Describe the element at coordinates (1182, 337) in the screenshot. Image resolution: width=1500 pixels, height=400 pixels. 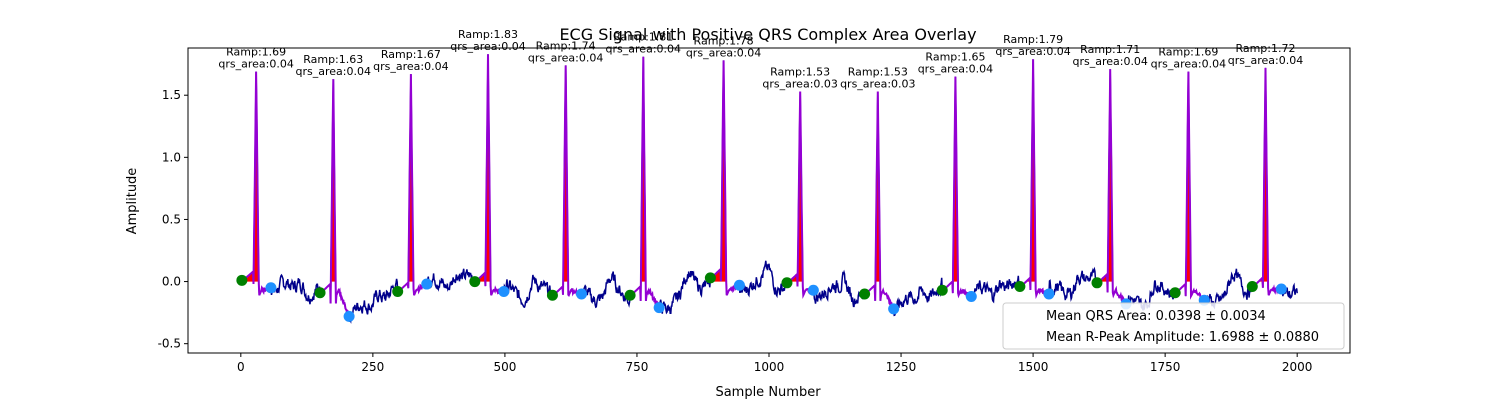
I see `legend-entry-r-peak-amplitude: Mean R-Peak Amplitude: 1.6988 ± 0.0880` at that location.